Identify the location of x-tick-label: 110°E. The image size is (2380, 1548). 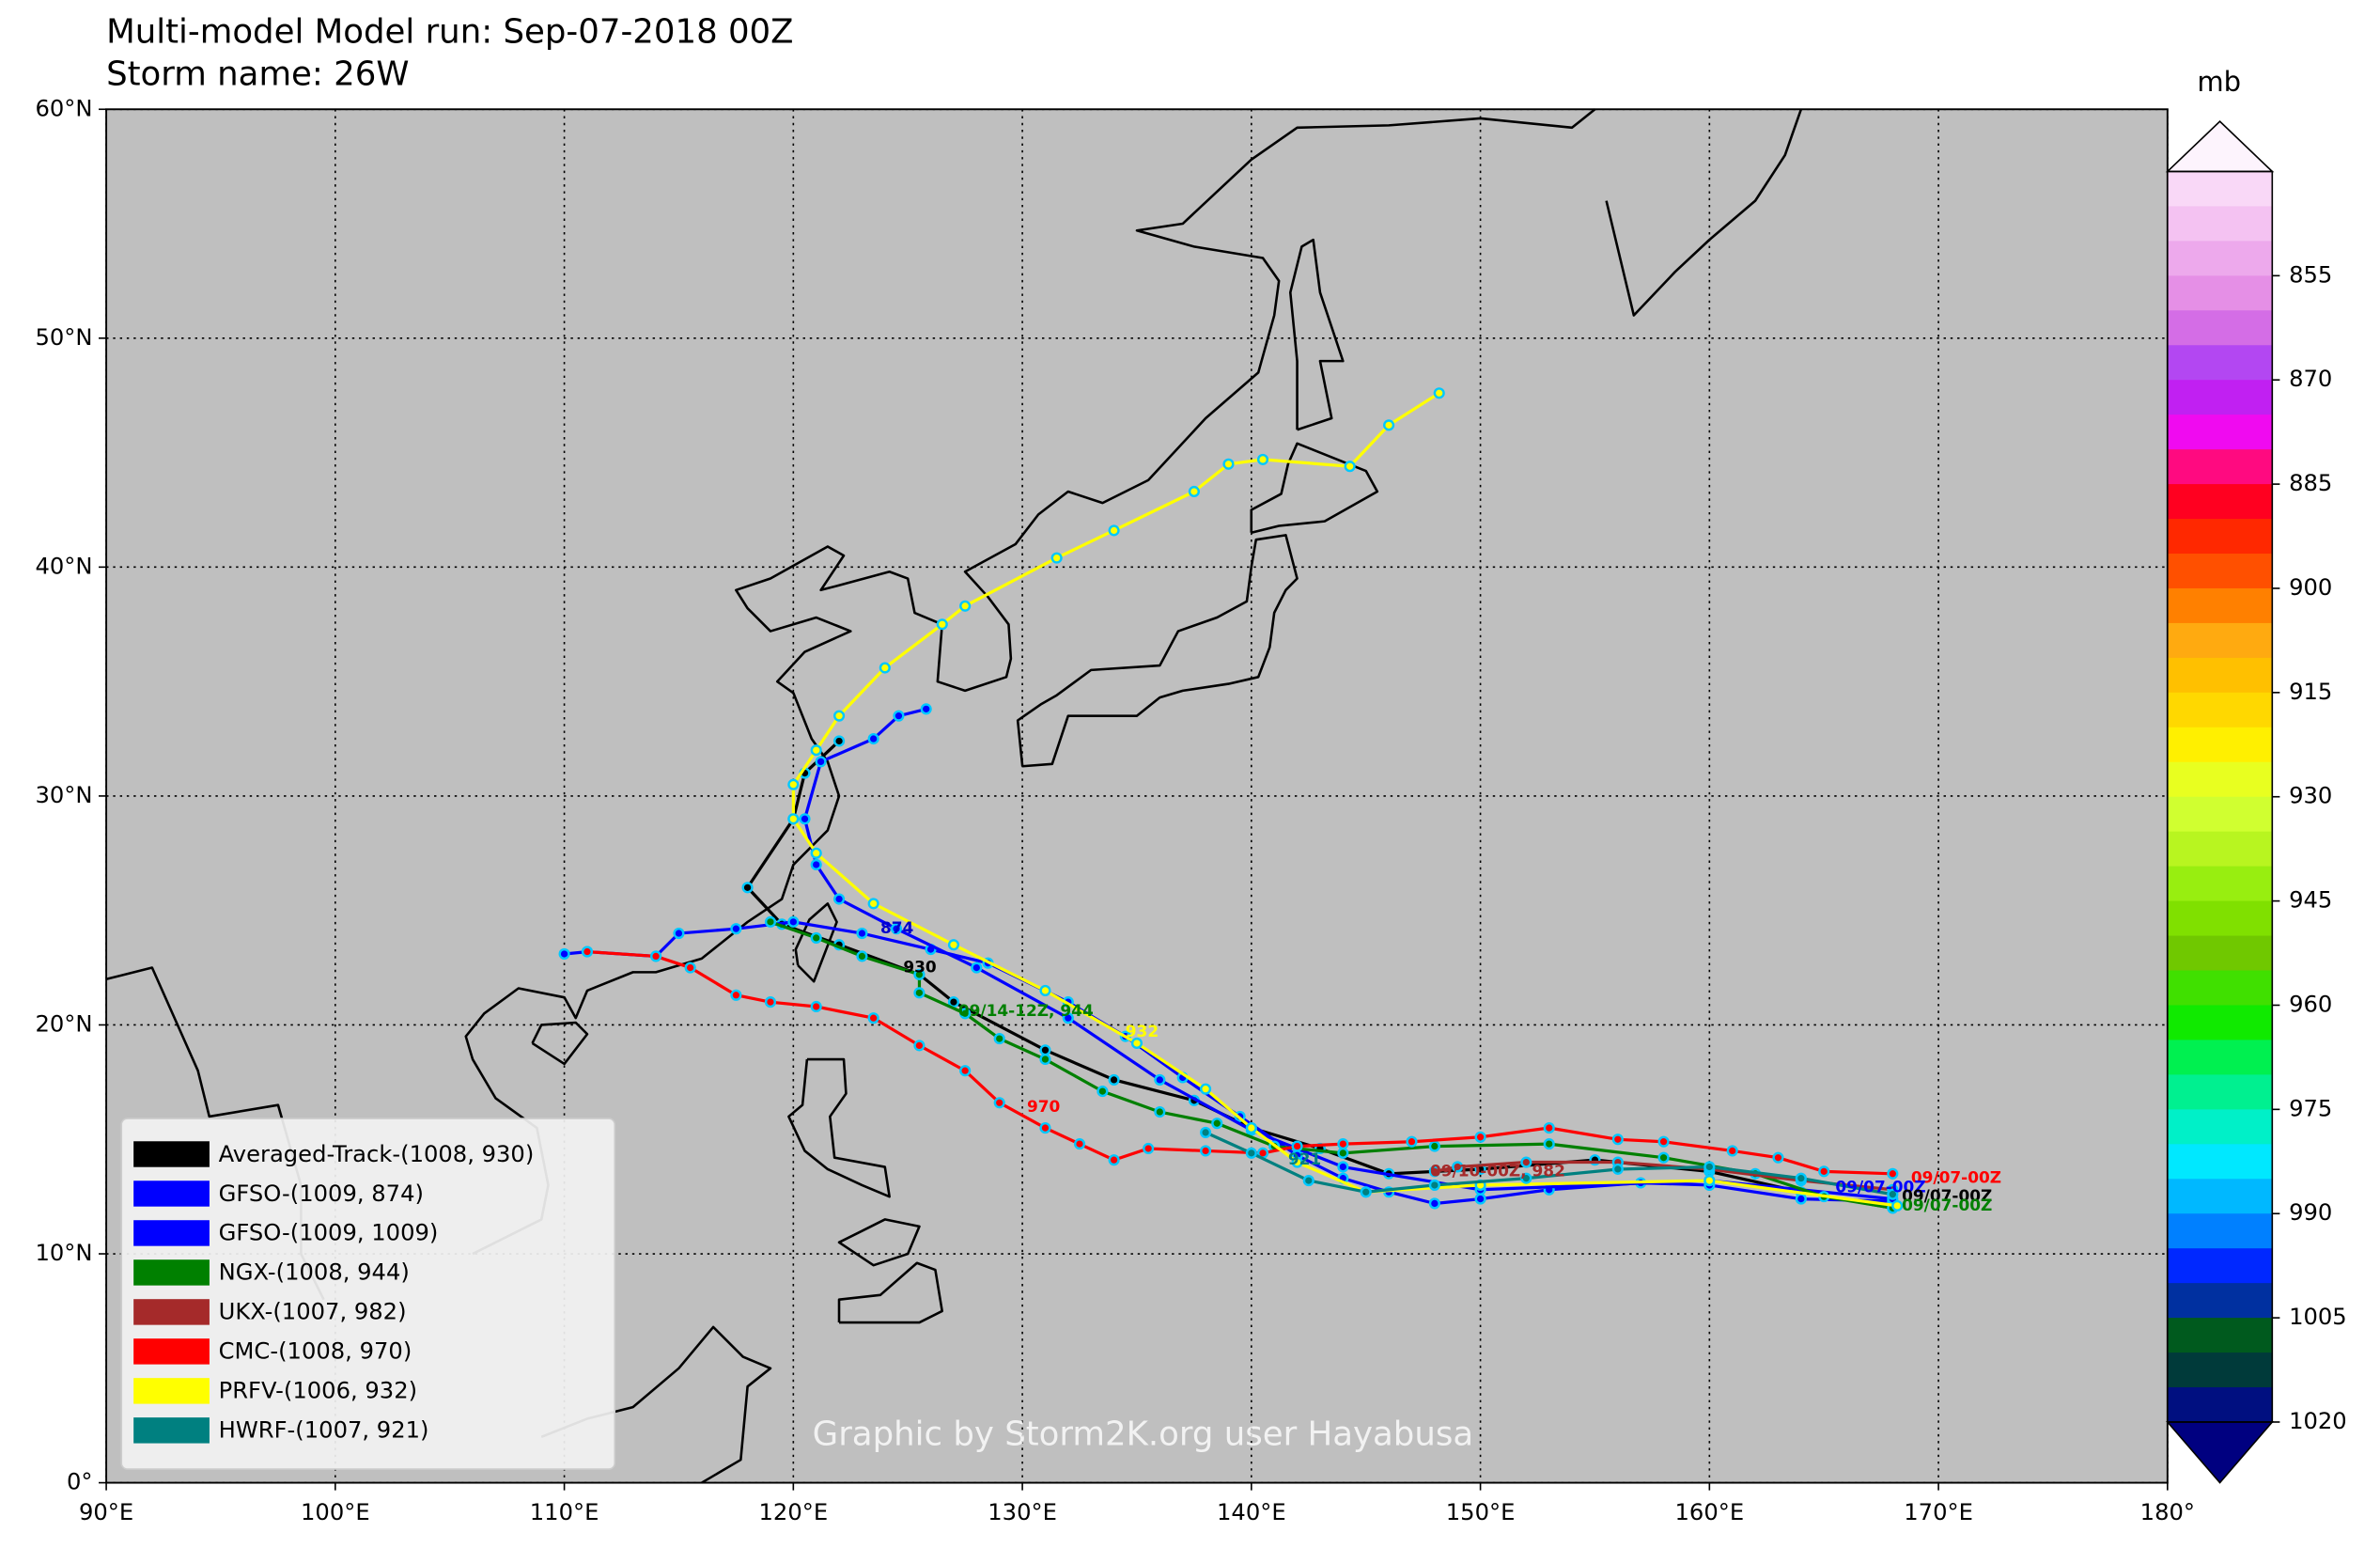
(564, 1512).